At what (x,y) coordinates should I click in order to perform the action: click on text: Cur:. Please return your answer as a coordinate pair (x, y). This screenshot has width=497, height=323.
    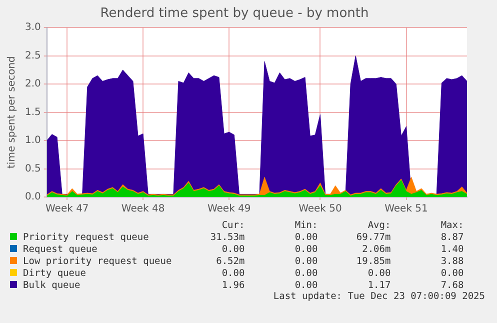
    Looking at the image, I should click on (232, 225).